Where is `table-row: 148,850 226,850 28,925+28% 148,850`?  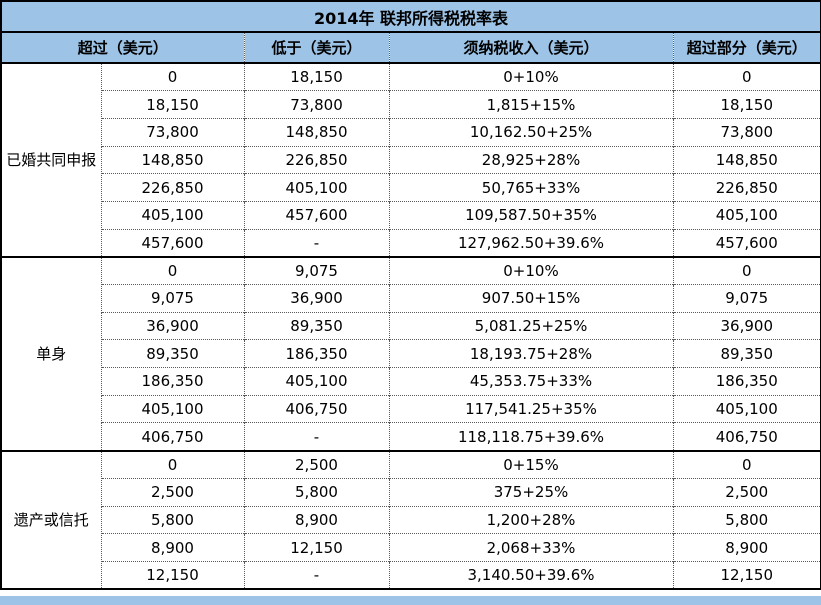
table-row: 148,850 226,850 28,925+28% 148,850 is located at coordinates (411, 159).